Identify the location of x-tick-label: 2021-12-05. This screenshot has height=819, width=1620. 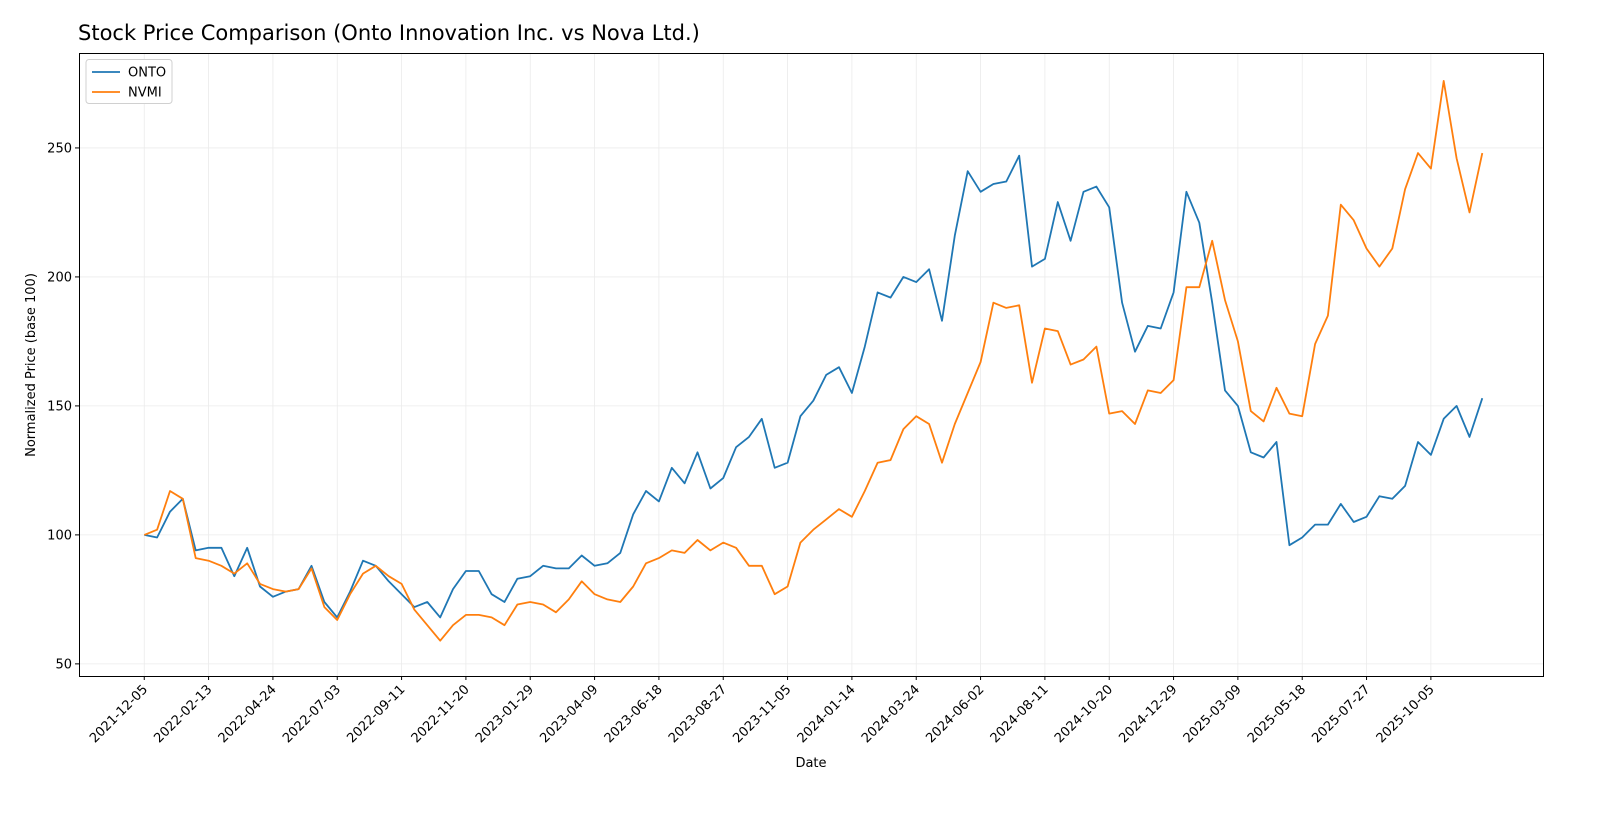
(119, 714).